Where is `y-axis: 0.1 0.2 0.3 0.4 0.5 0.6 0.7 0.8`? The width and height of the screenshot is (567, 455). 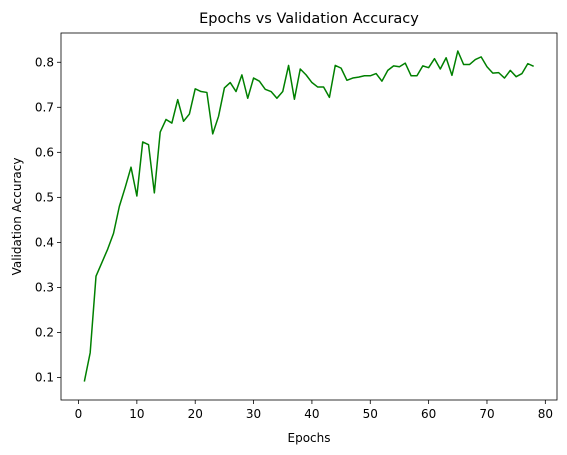
y-axis: 0.1 0.2 0.3 0.4 0.5 0.6 0.7 0.8 is located at coordinates (48, 219).